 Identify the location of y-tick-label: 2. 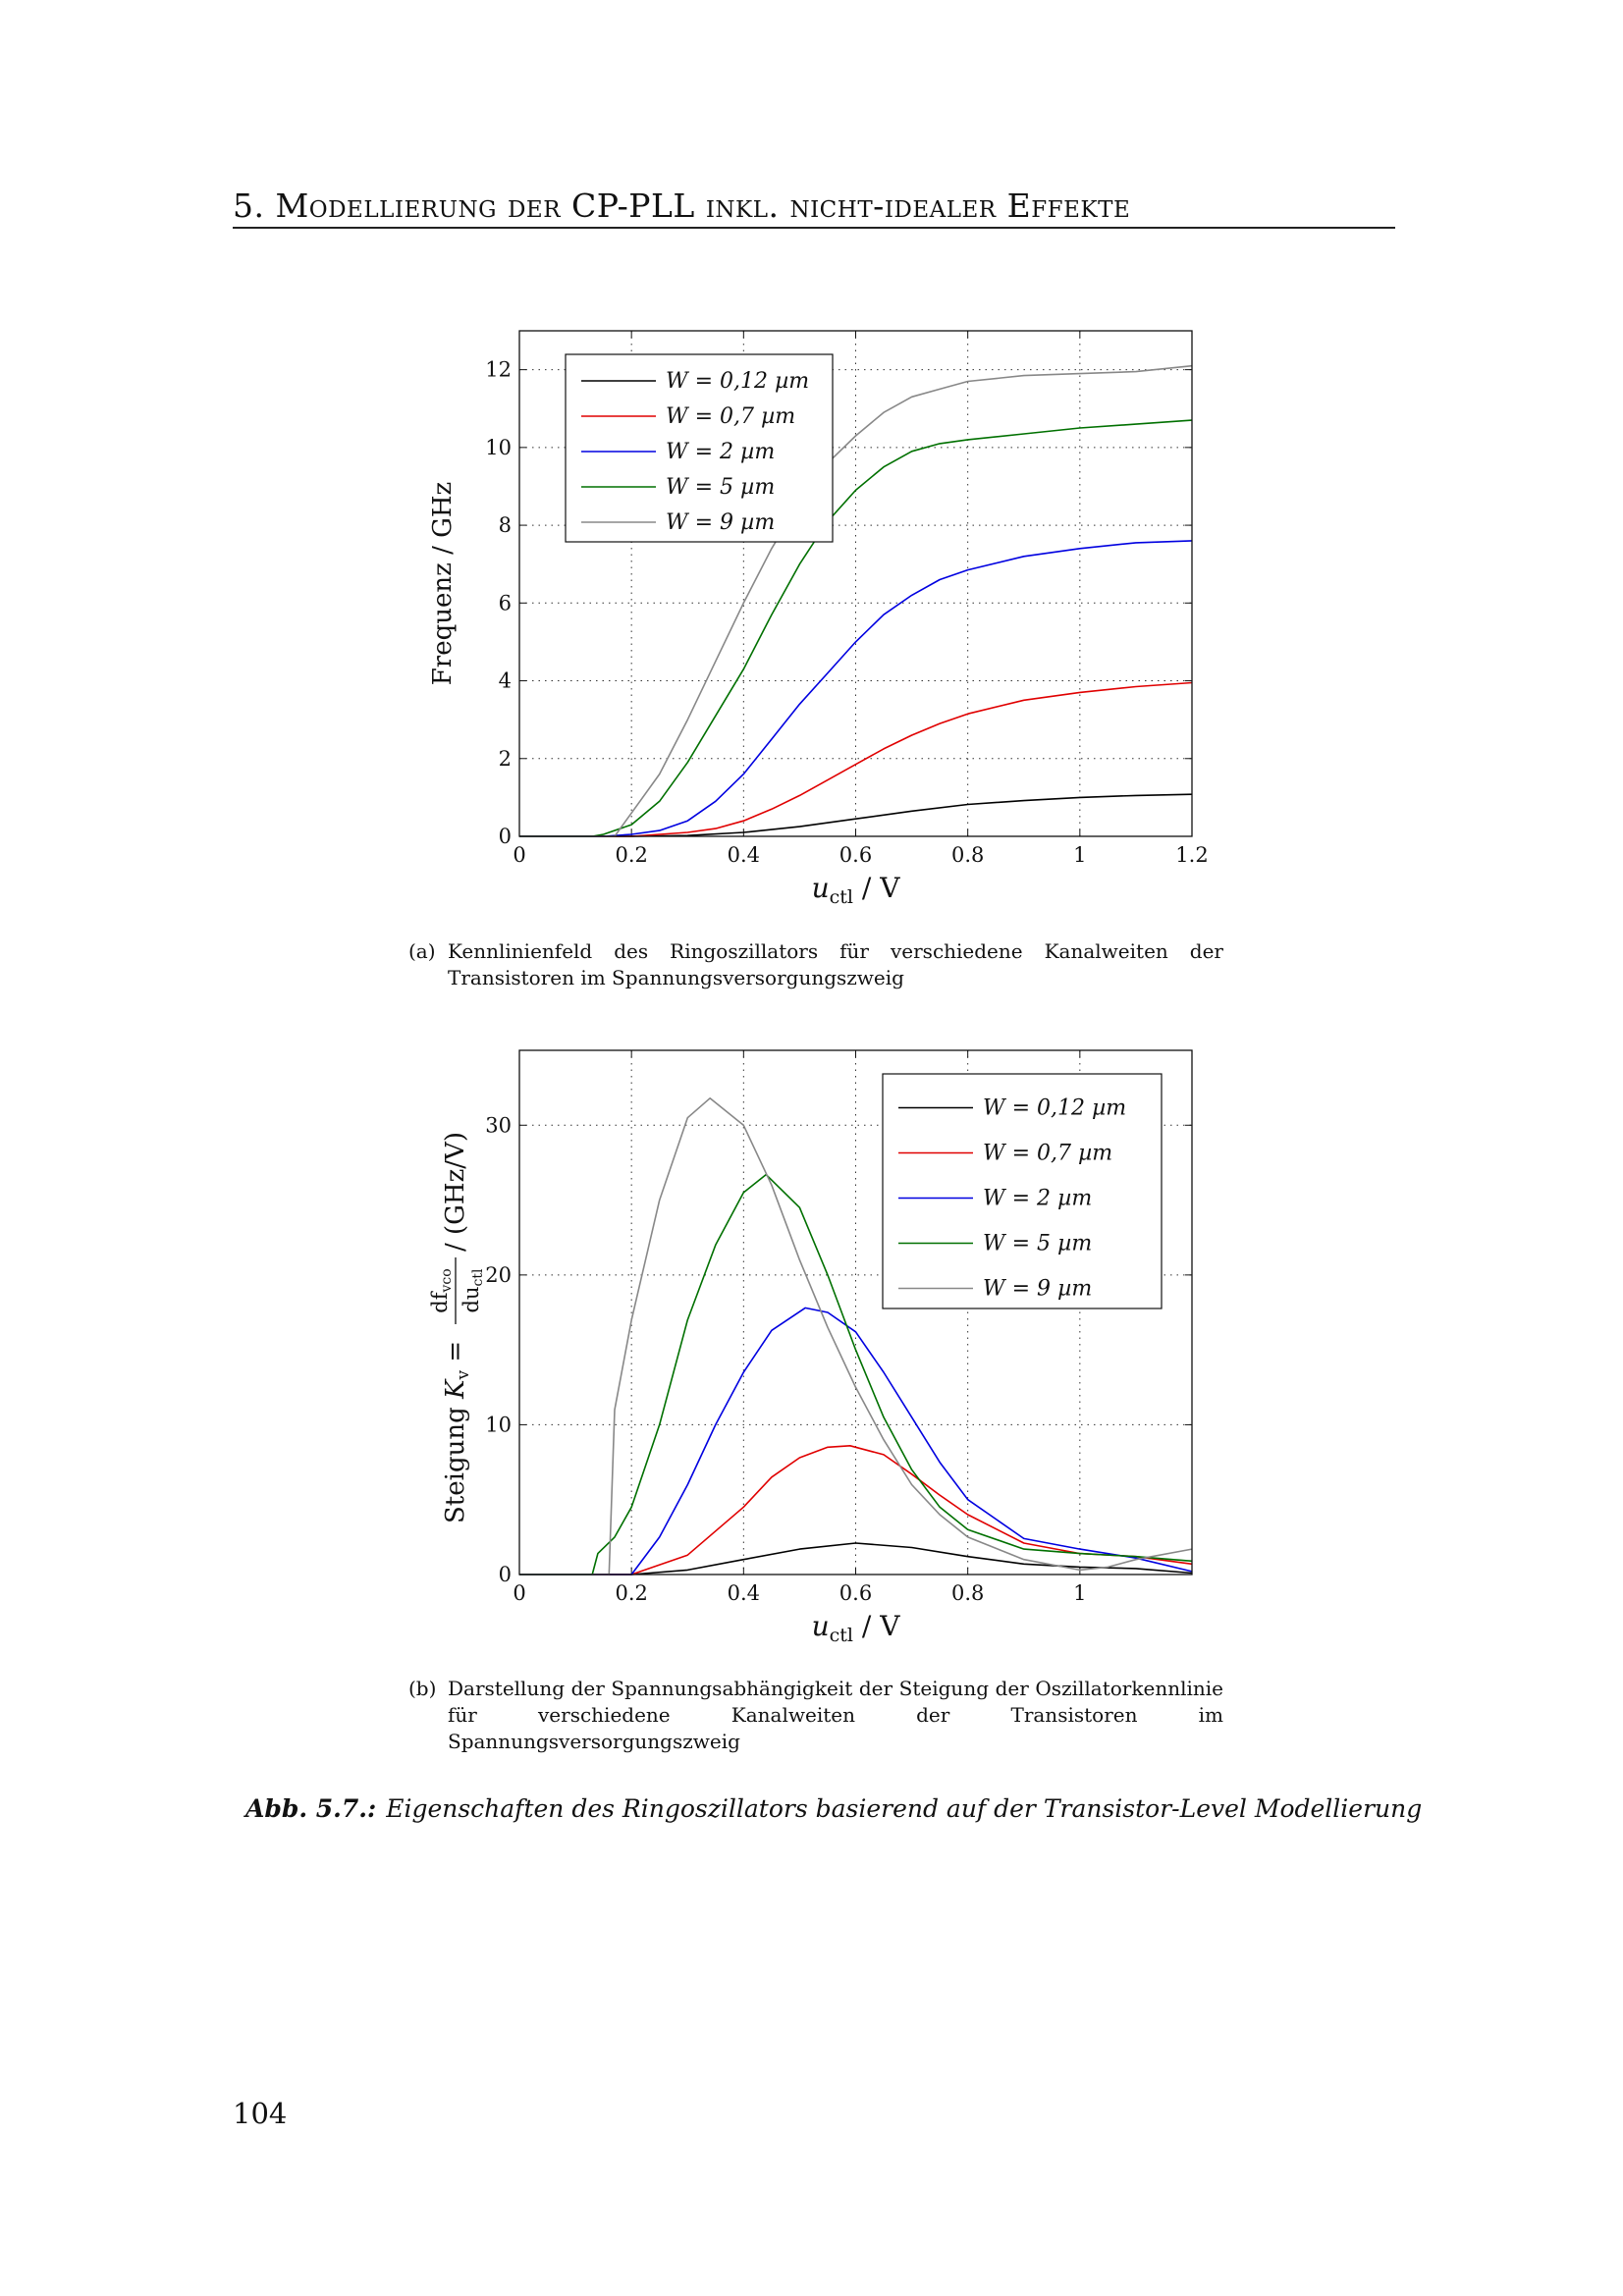
(505, 759).